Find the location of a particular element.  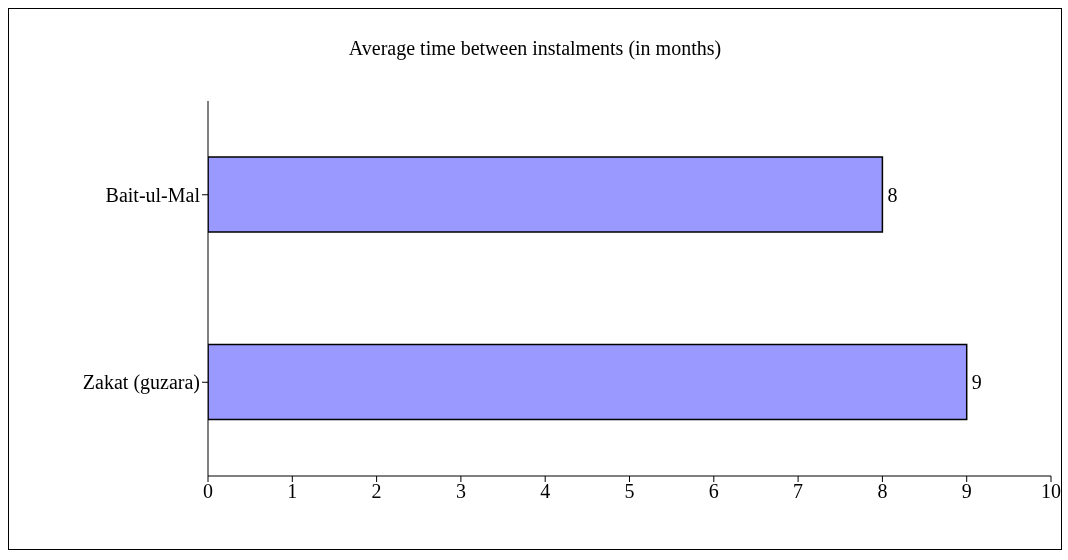

x-tick-label: 9 is located at coordinates (966, 491).